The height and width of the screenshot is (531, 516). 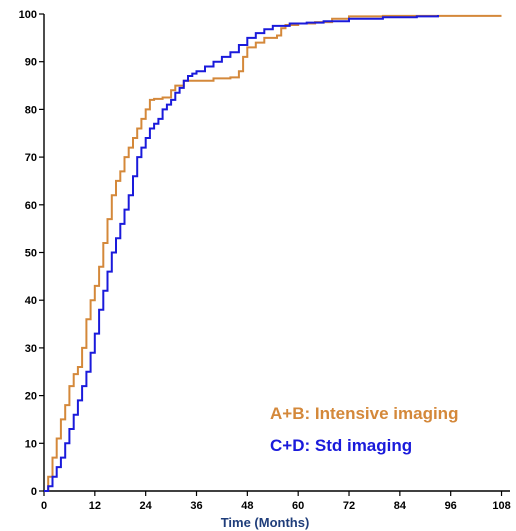 What do you see at coordinates (31, 158) in the screenshot?
I see `y-tick-label: 70` at bounding box center [31, 158].